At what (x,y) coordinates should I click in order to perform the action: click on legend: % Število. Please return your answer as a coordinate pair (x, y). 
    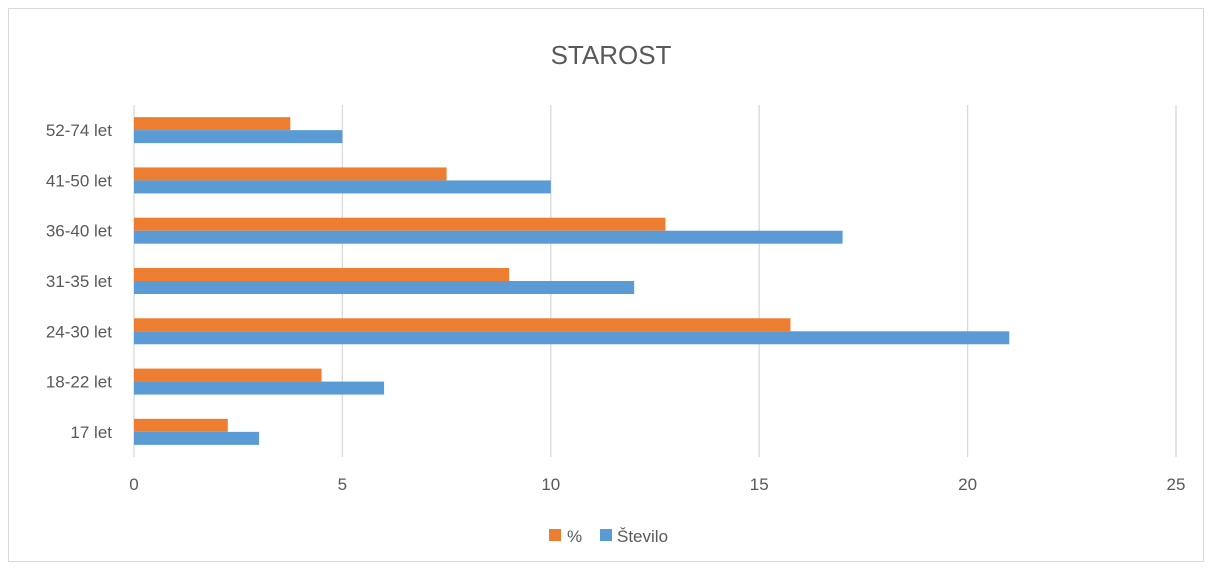
    Looking at the image, I should click on (608, 536).